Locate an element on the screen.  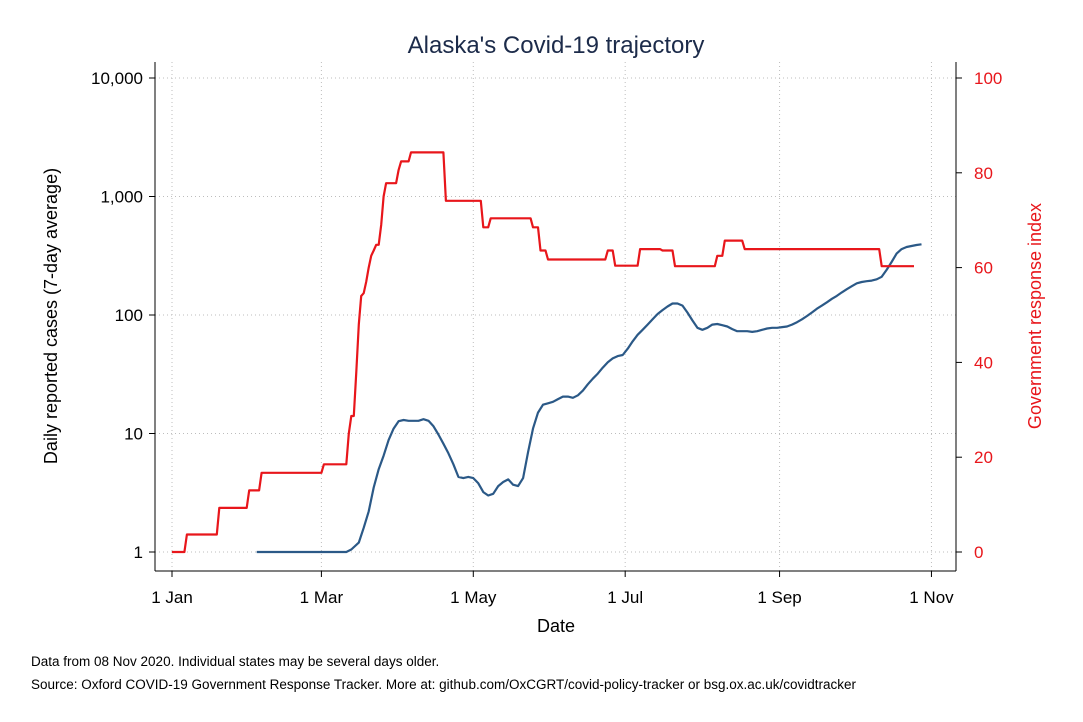
left-axis-ticks: 1 10 100 1,000 10,000 is located at coordinates (123, 315).